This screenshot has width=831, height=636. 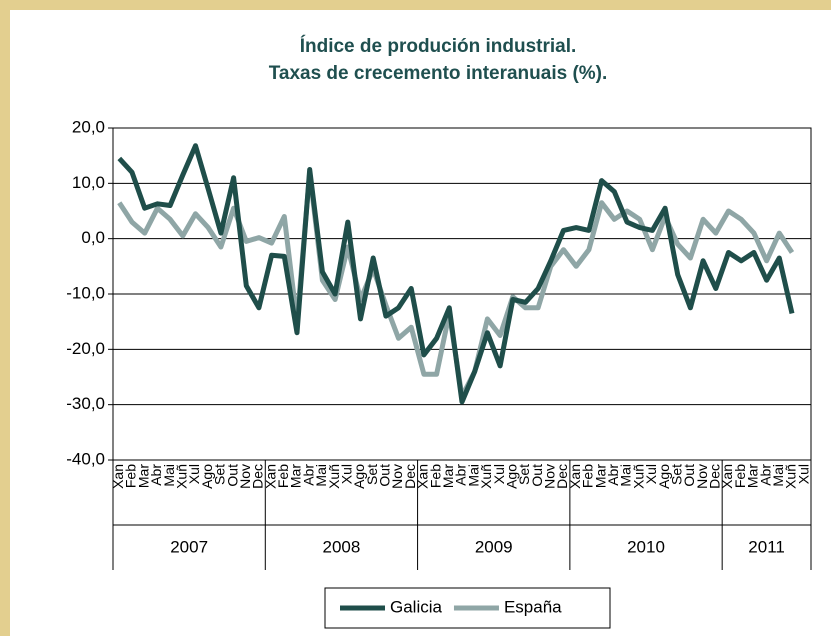 What do you see at coordinates (416, 606) in the screenshot?
I see `legend-label: Galicia` at bounding box center [416, 606].